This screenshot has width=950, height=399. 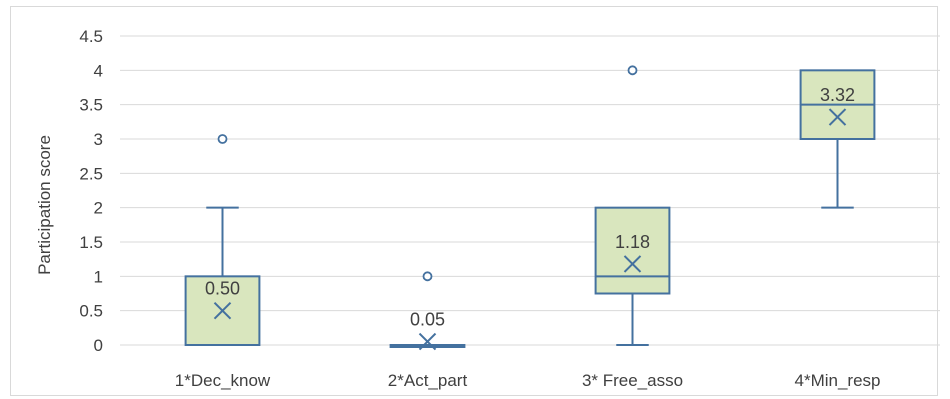 What do you see at coordinates (428, 380) in the screenshot?
I see `x-tick-label: 2*Act_part` at bounding box center [428, 380].